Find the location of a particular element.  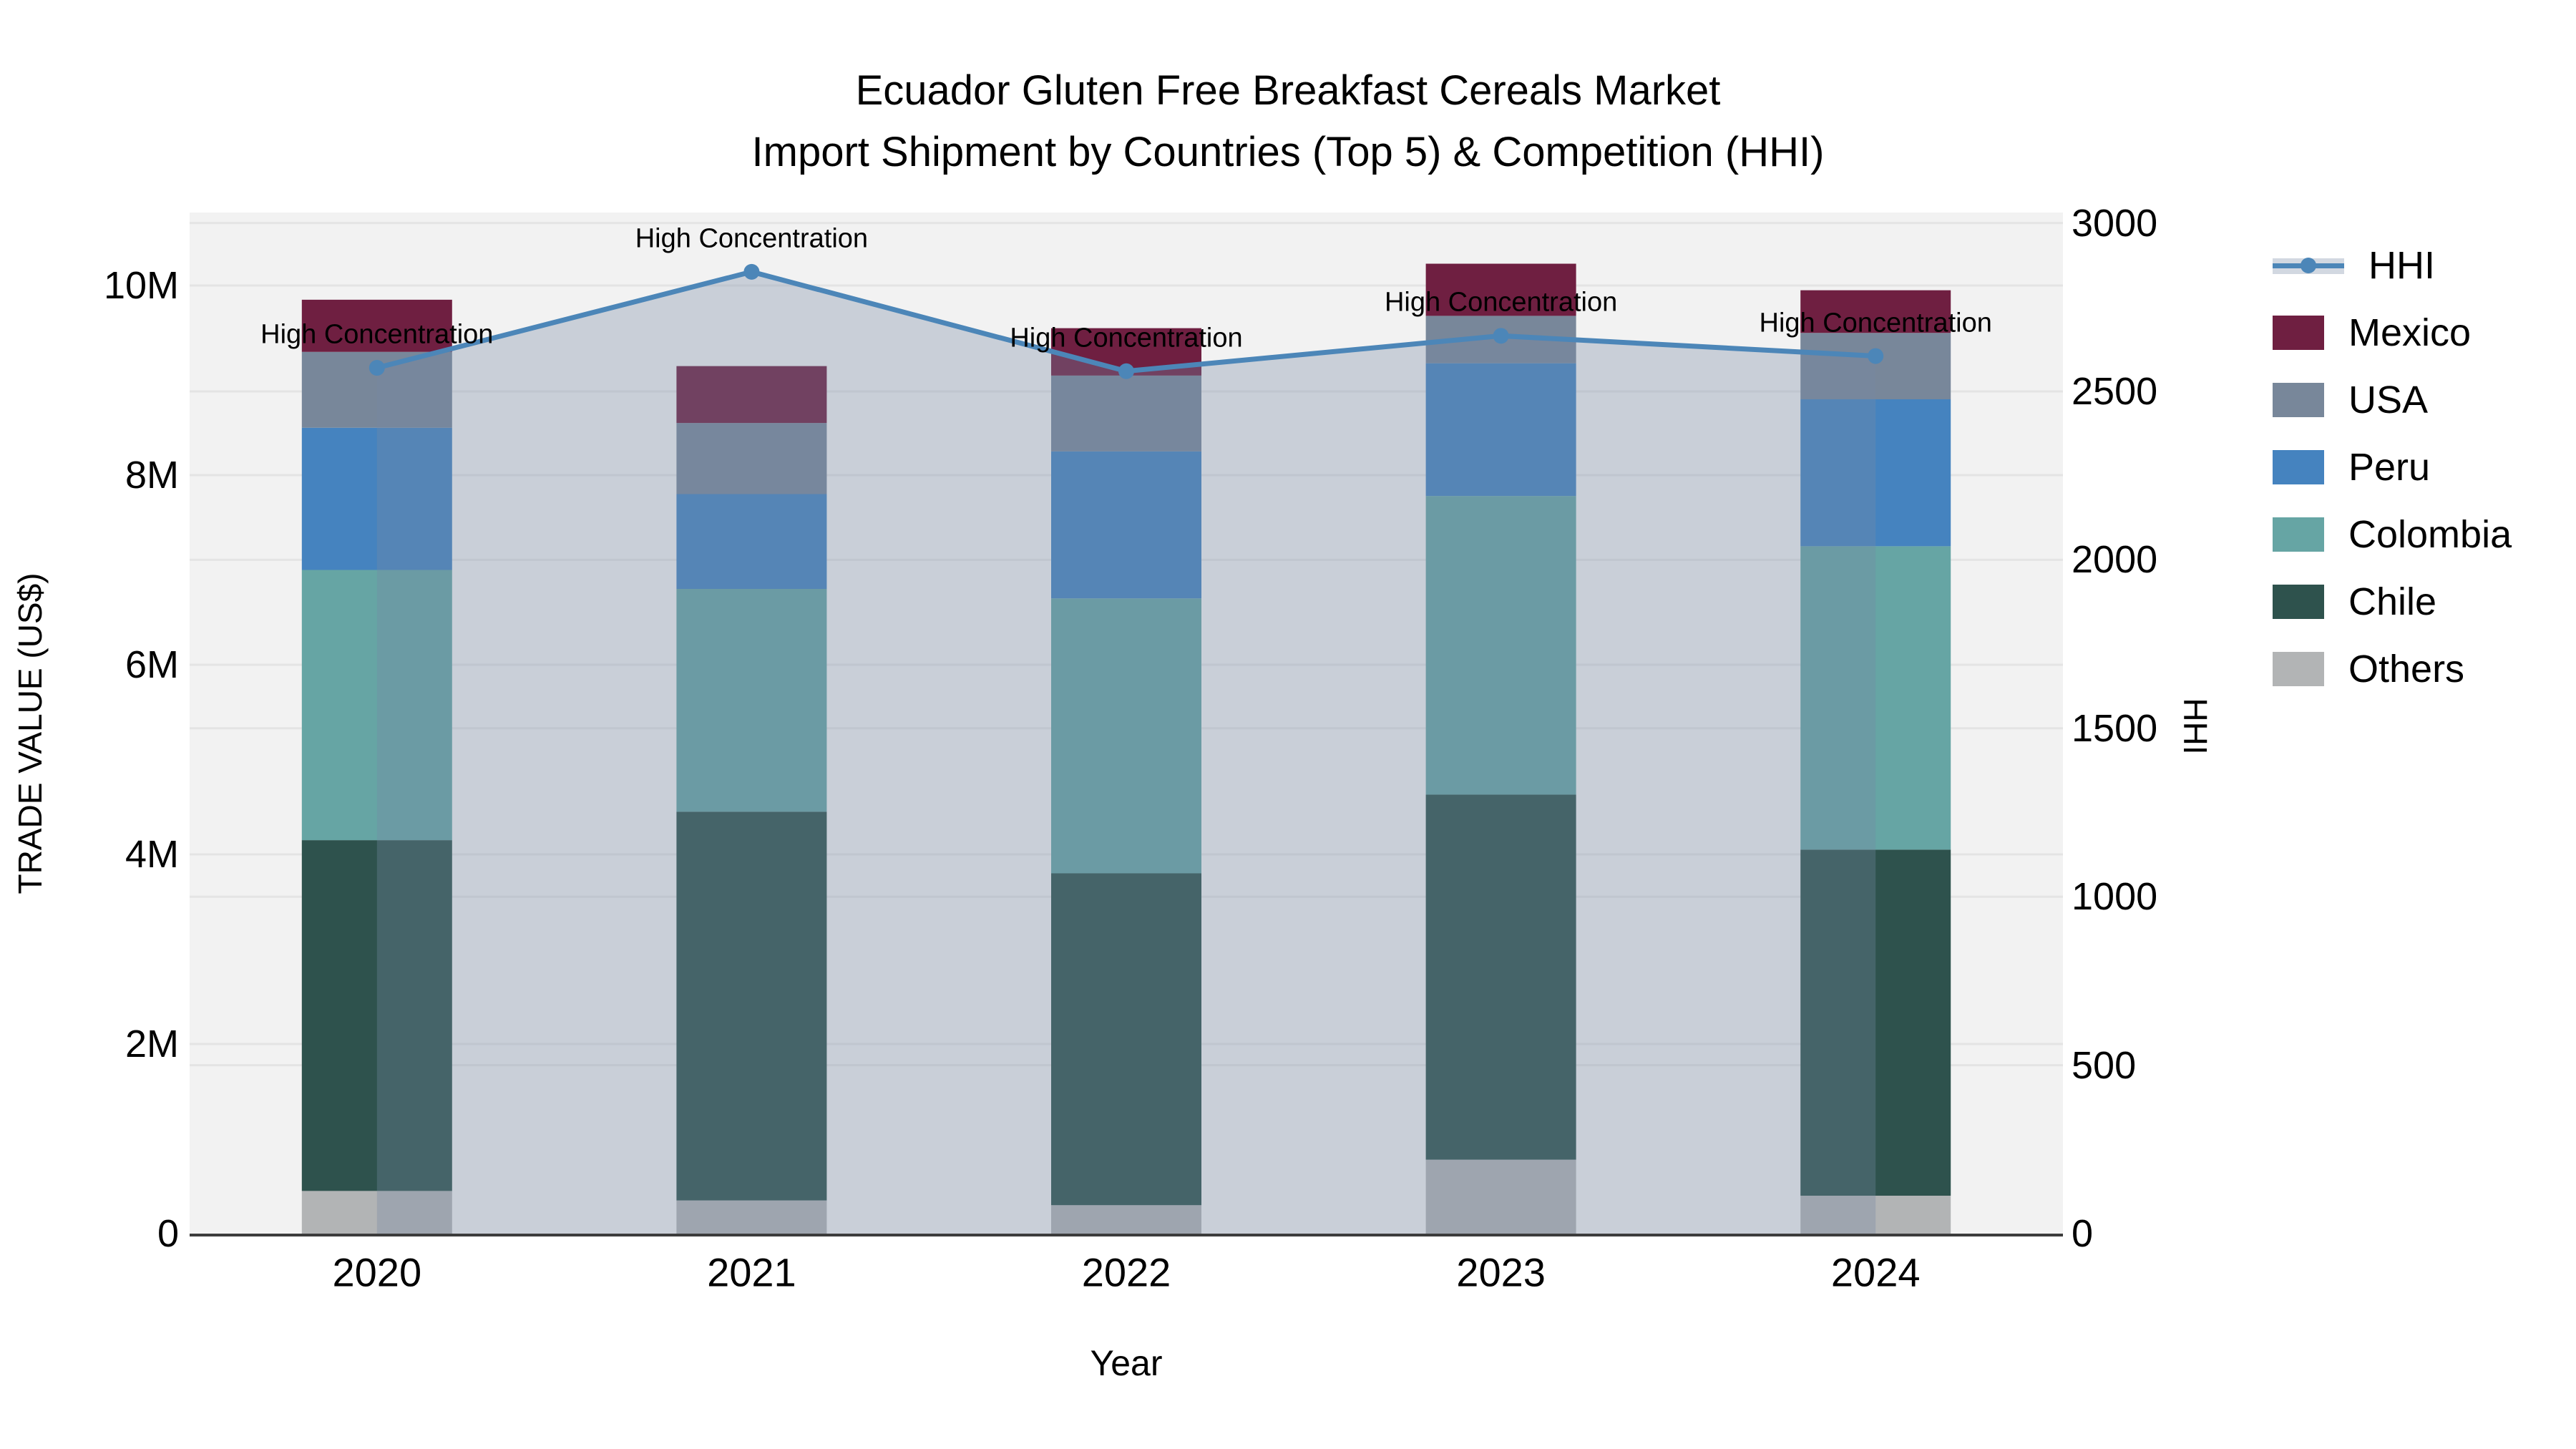

bar-segment-peru-2022 is located at coordinates (1126, 525).